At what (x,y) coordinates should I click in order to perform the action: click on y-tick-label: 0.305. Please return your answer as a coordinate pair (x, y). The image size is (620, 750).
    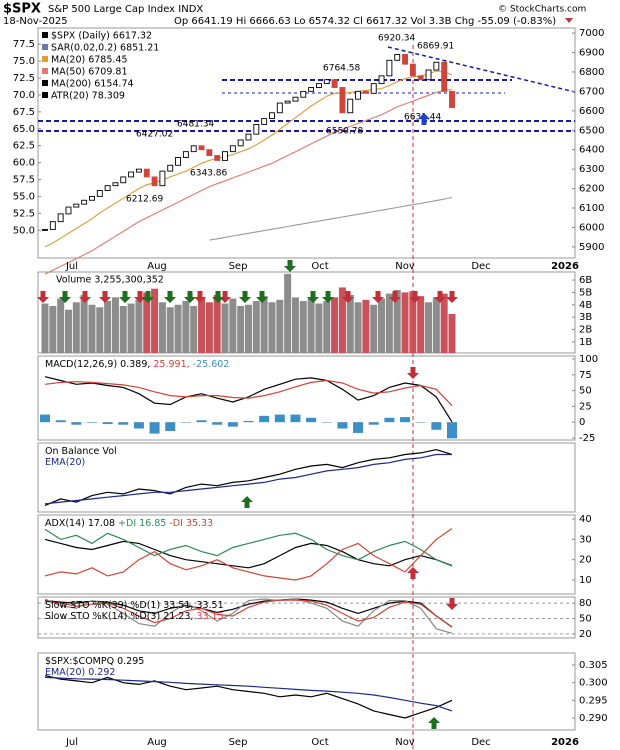
    Looking at the image, I should click on (593, 665).